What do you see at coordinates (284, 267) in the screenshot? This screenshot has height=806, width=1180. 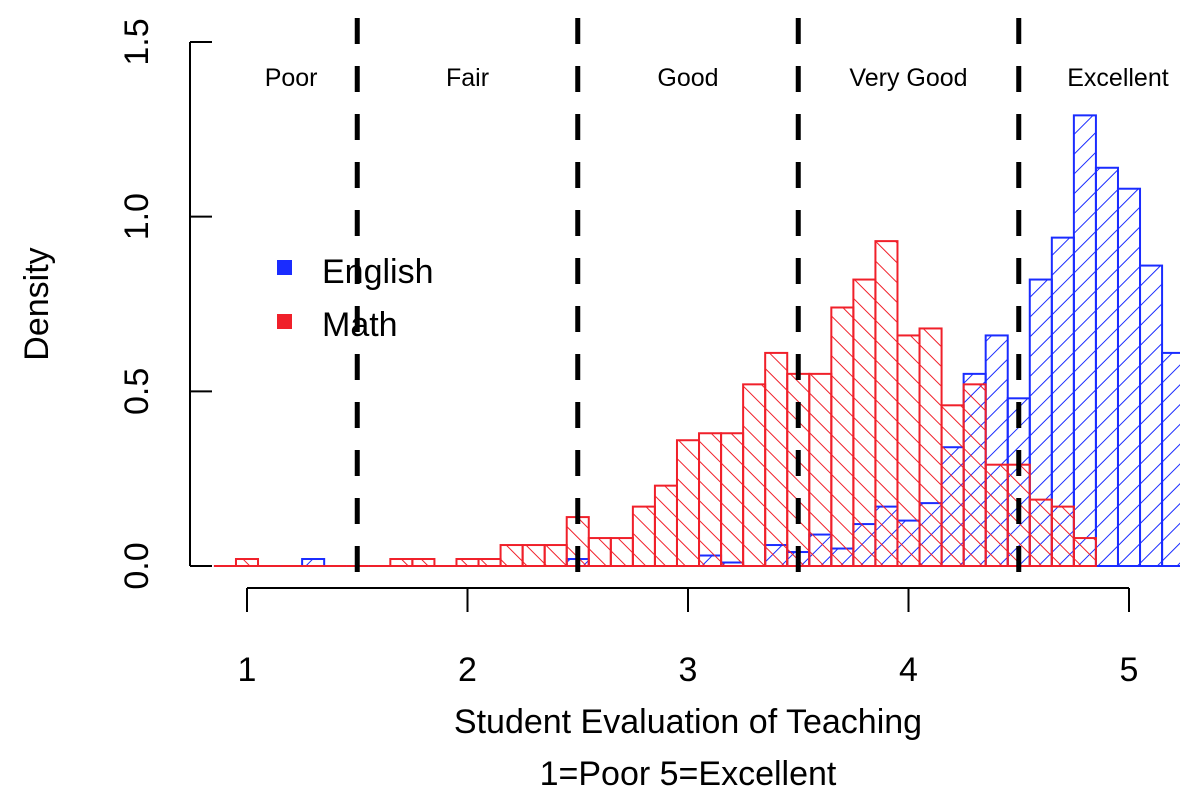 I see `legend-english-swatch` at bounding box center [284, 267].